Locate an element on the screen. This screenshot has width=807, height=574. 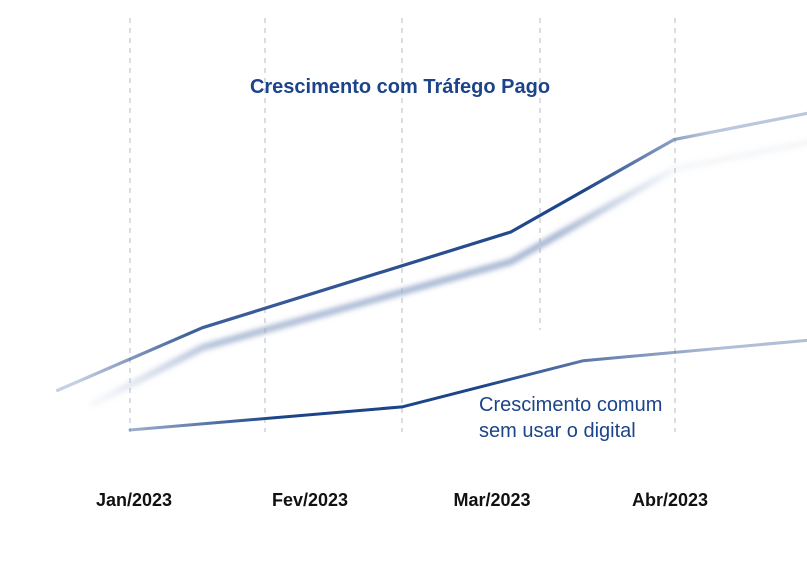
x-axis-ticks: Jan/2023 Fev/2023 Mar/2023 Abr/2023 is located at coordinates (402, 500).